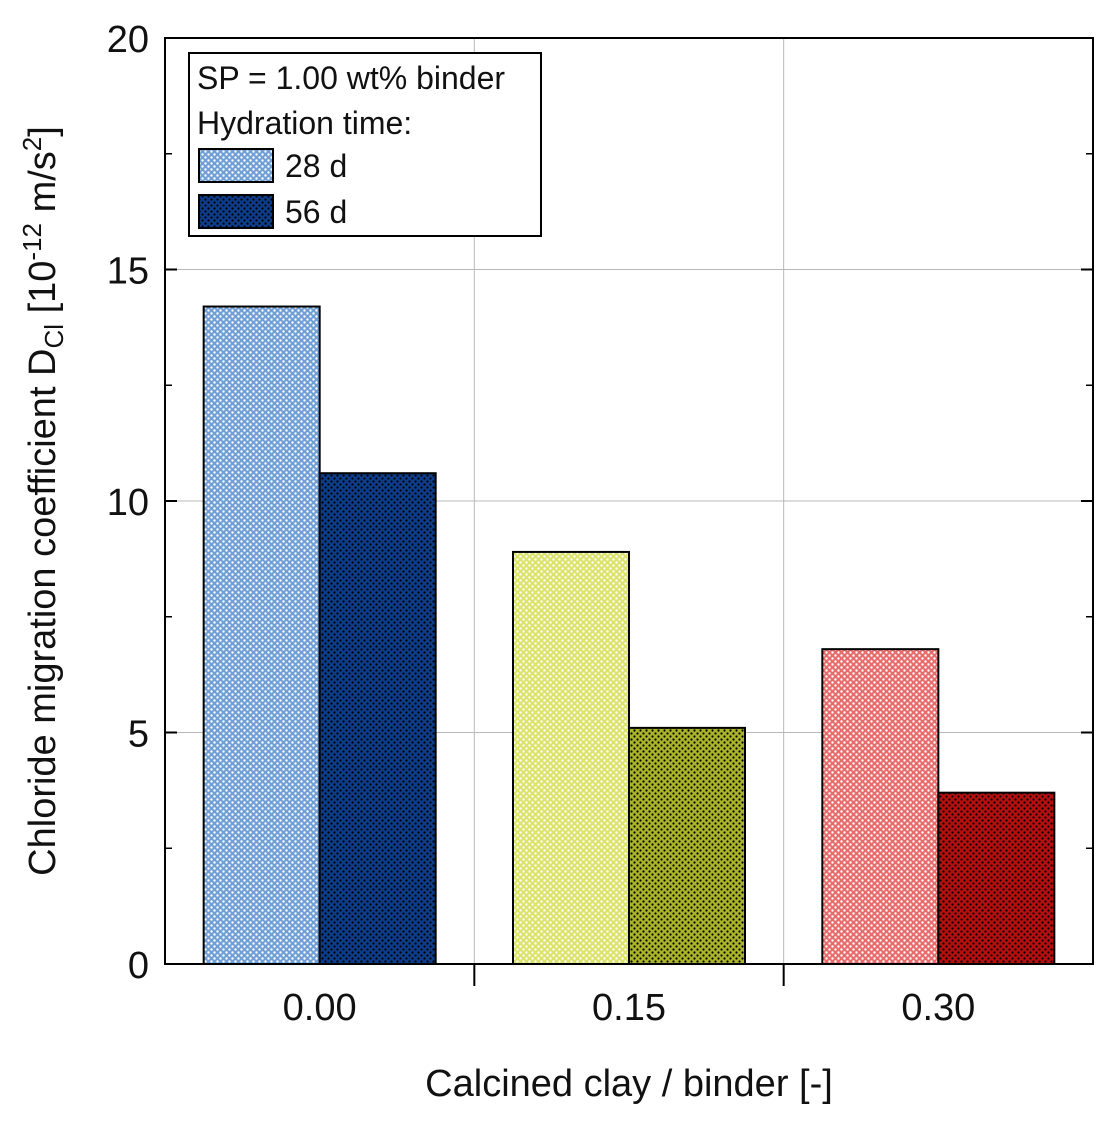 The height and width of the screenshot is (1129, 1106). Describe the element at coordinates (687, 845) in the screenshot. I see `bar-0.15-56d` at that location.